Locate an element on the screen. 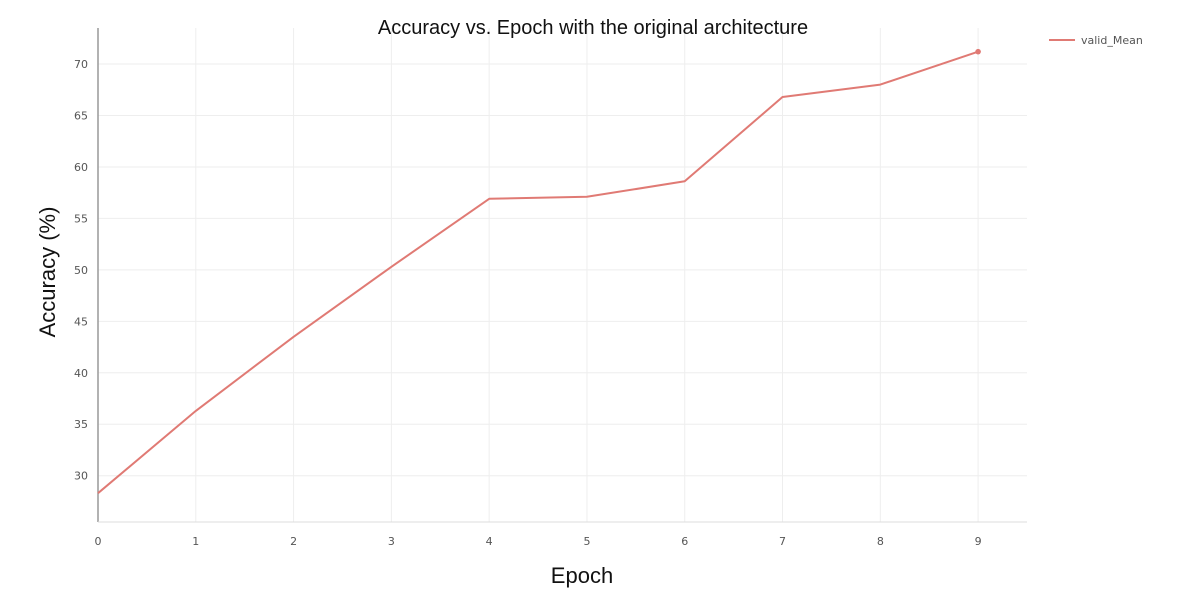  y-tick-label: 60 is located at coordinates (81, 167).